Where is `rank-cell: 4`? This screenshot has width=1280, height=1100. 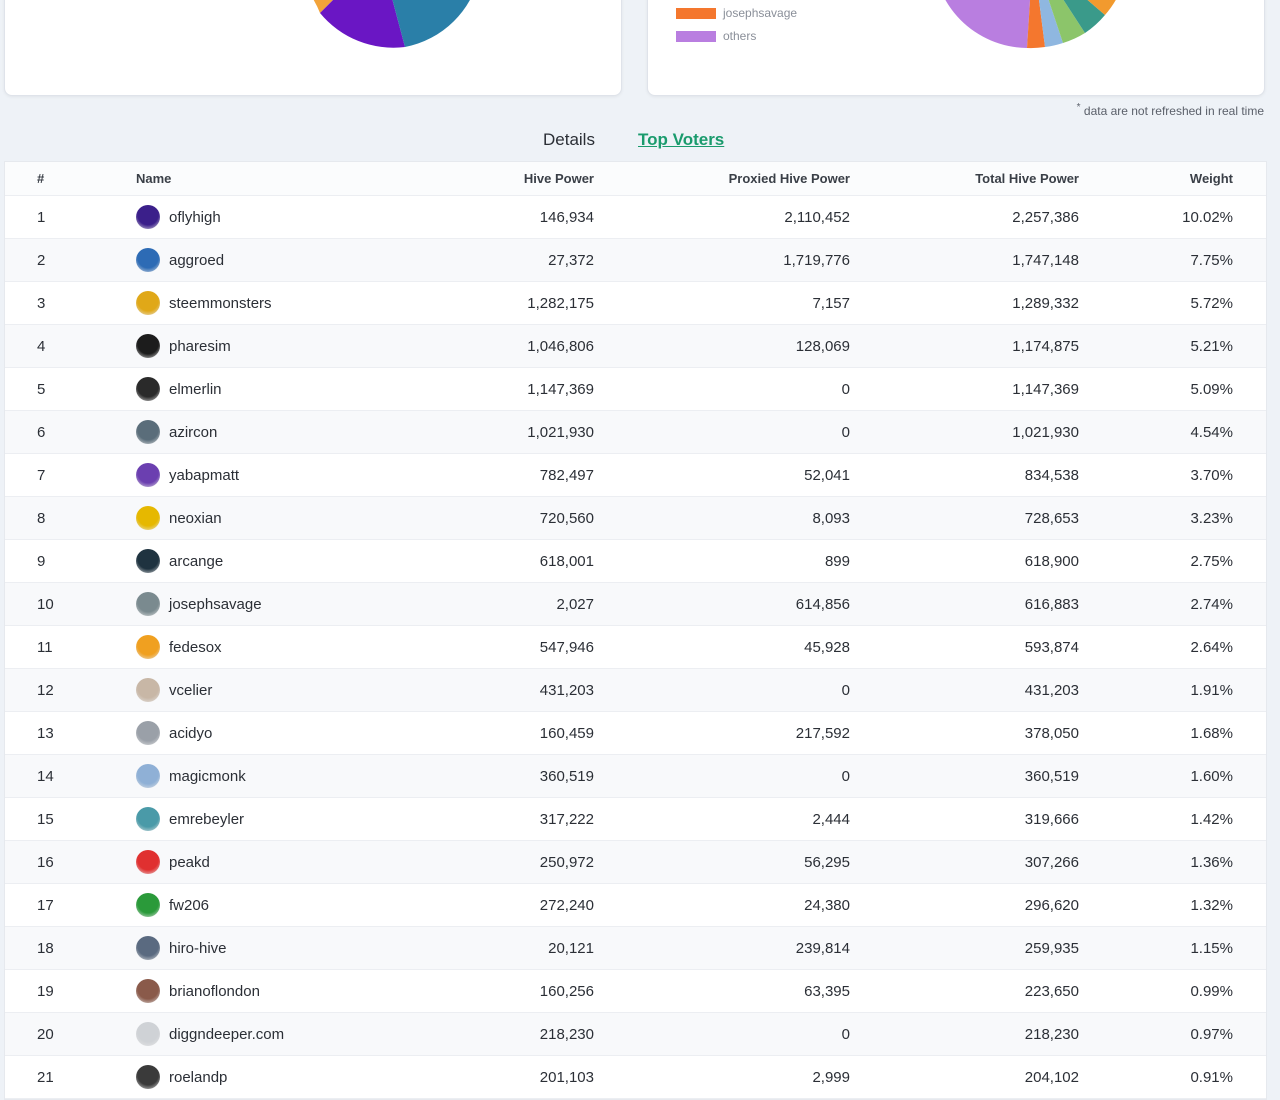 rank-cell: 4 is located at coordinates (41, 346).